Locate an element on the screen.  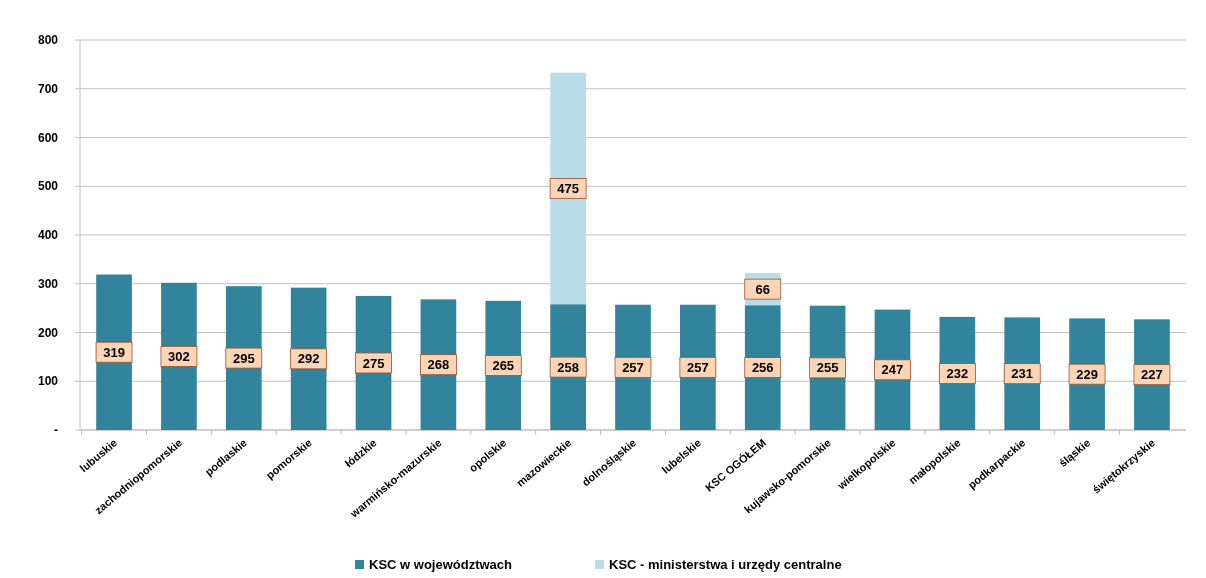
data-label: 229 is located at coordinates (1087, 374).